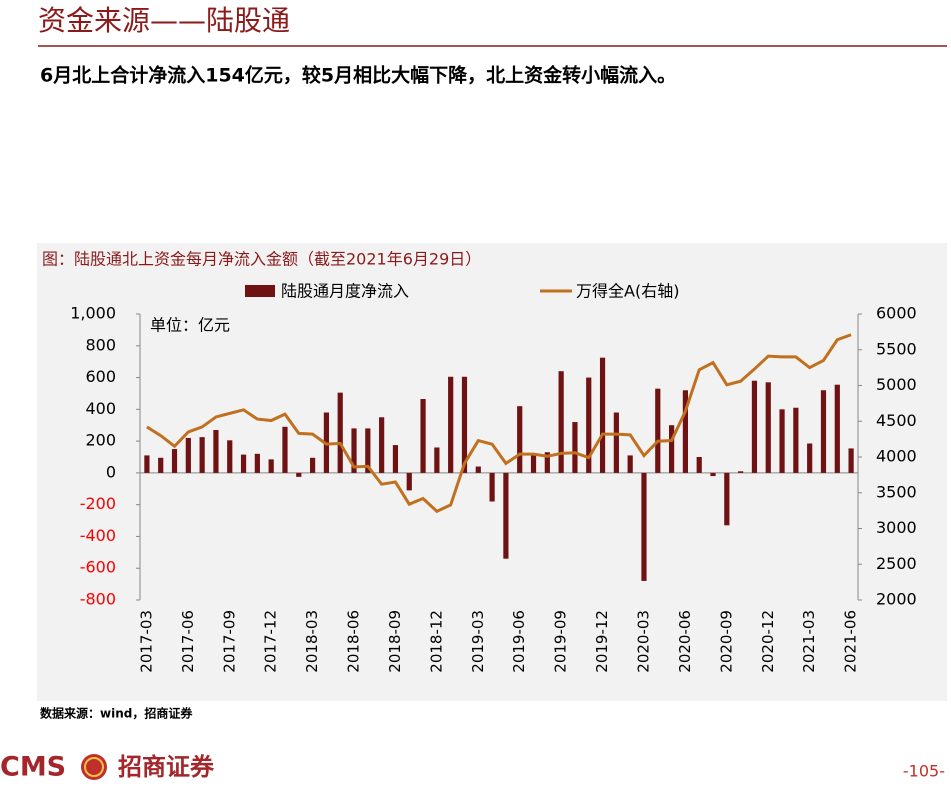  I want to click on y-tick-label: 600, so click(100, 376).